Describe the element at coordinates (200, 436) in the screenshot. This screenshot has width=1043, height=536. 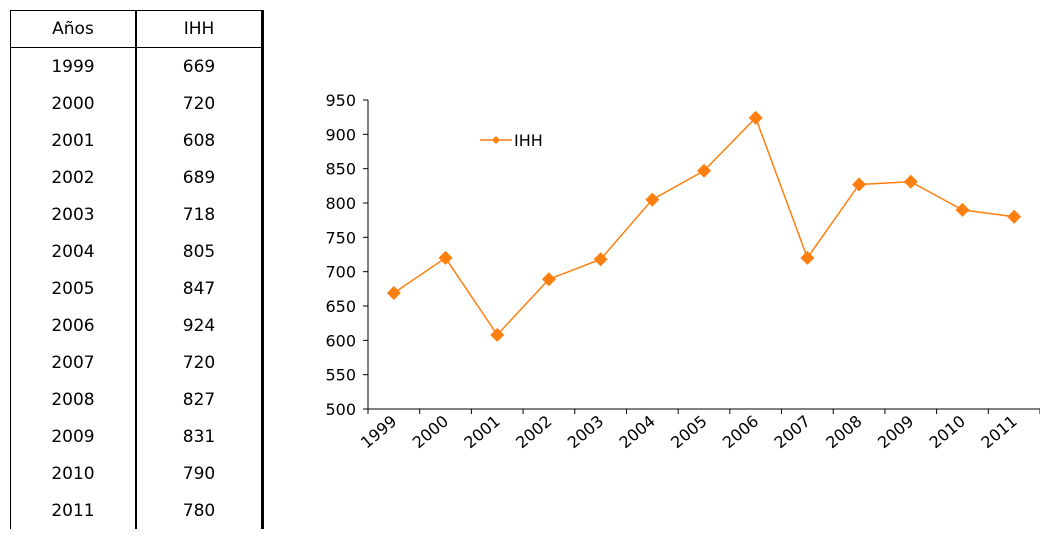
I see `cell-ihh: 831` at that location.